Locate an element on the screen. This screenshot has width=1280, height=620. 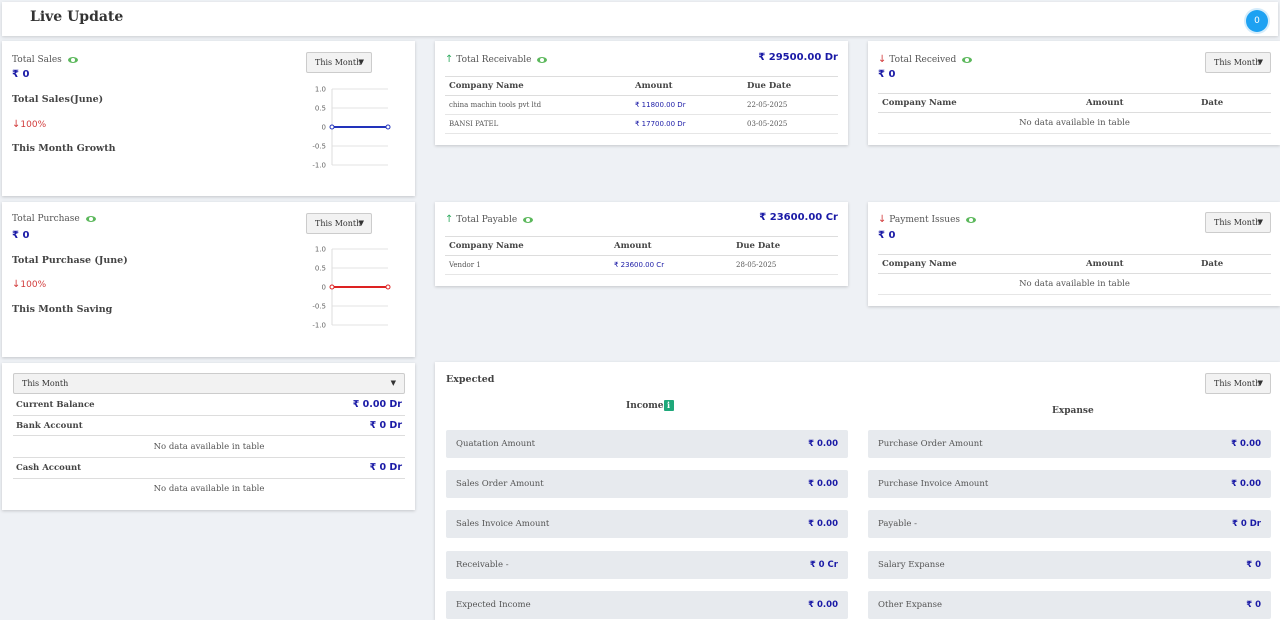
bank-account-value: ₹ 0 Dr is located at coordinates (385, 425).